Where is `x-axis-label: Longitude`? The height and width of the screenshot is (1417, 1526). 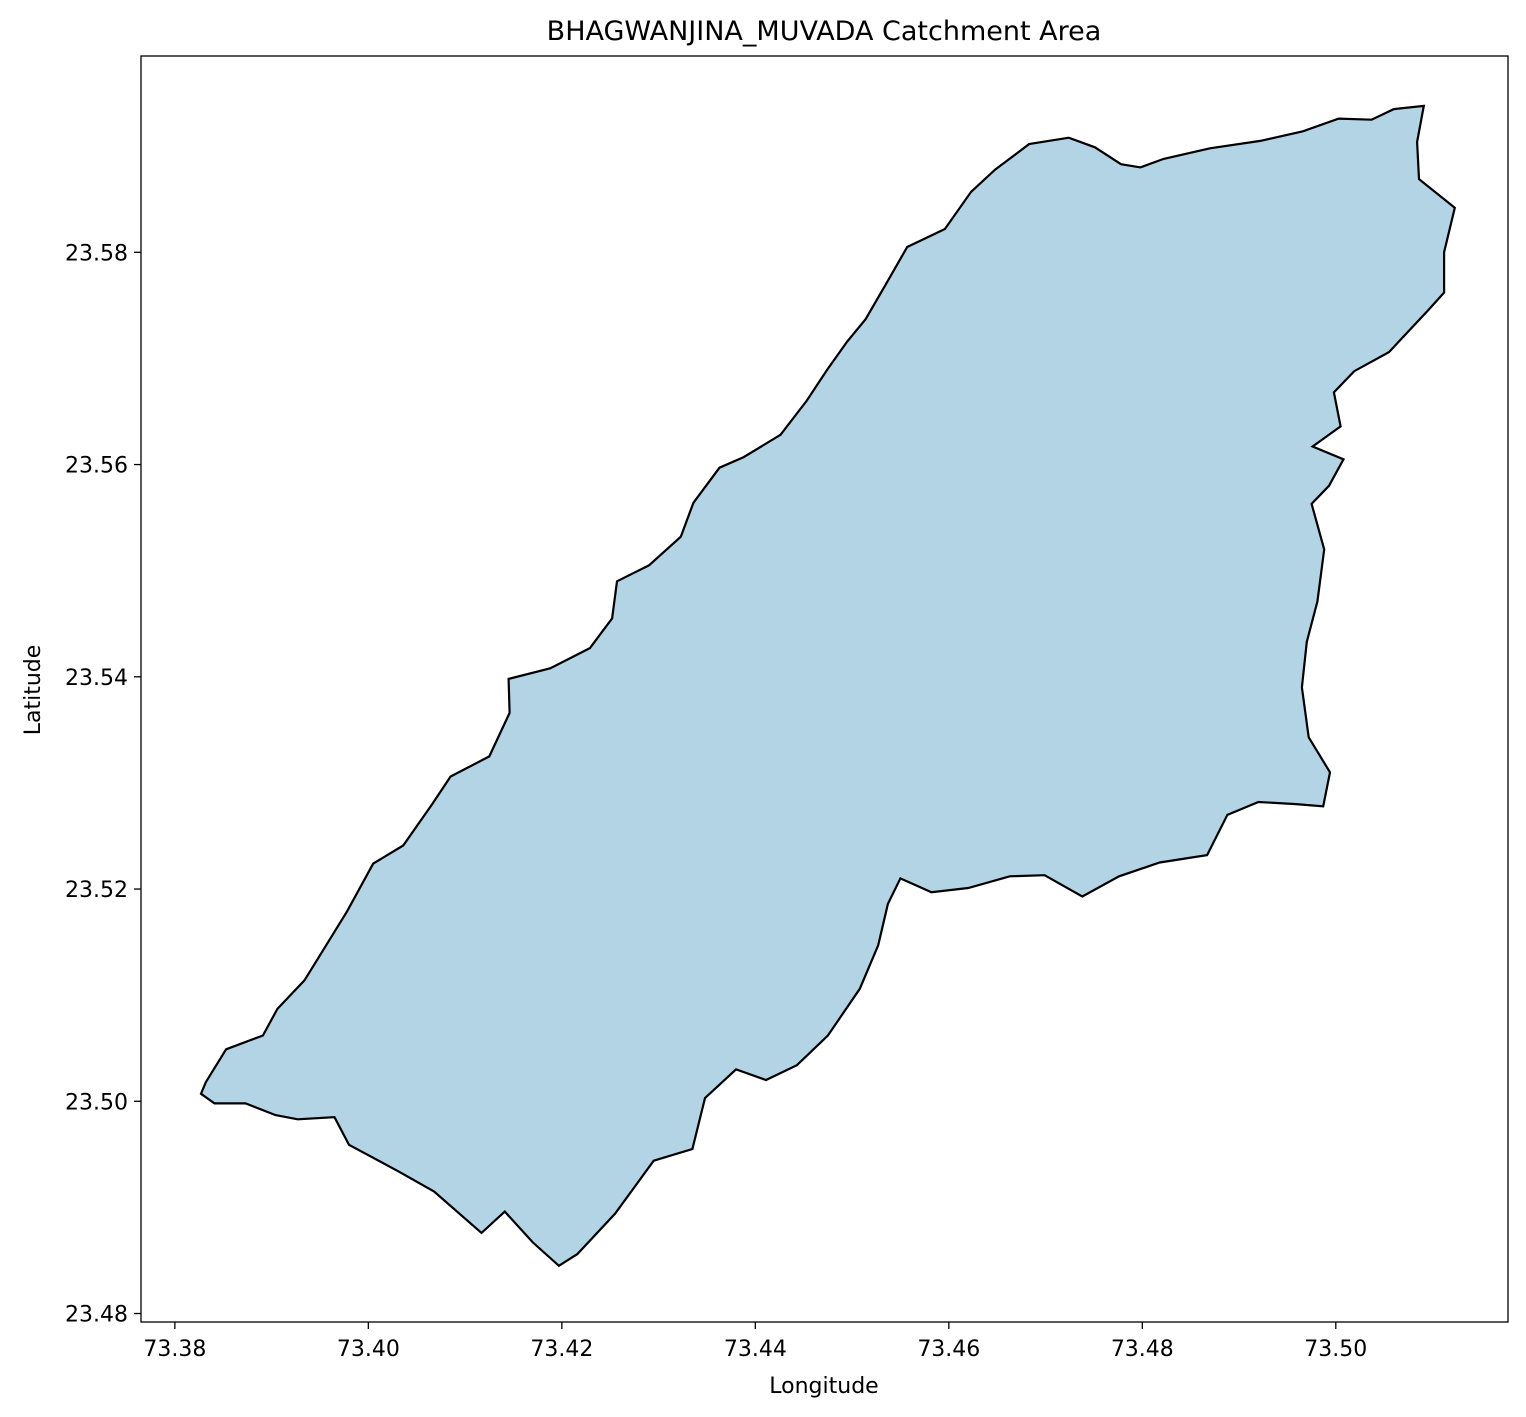
x-axis-label: Longitude is located at coordinates (823, 1386).